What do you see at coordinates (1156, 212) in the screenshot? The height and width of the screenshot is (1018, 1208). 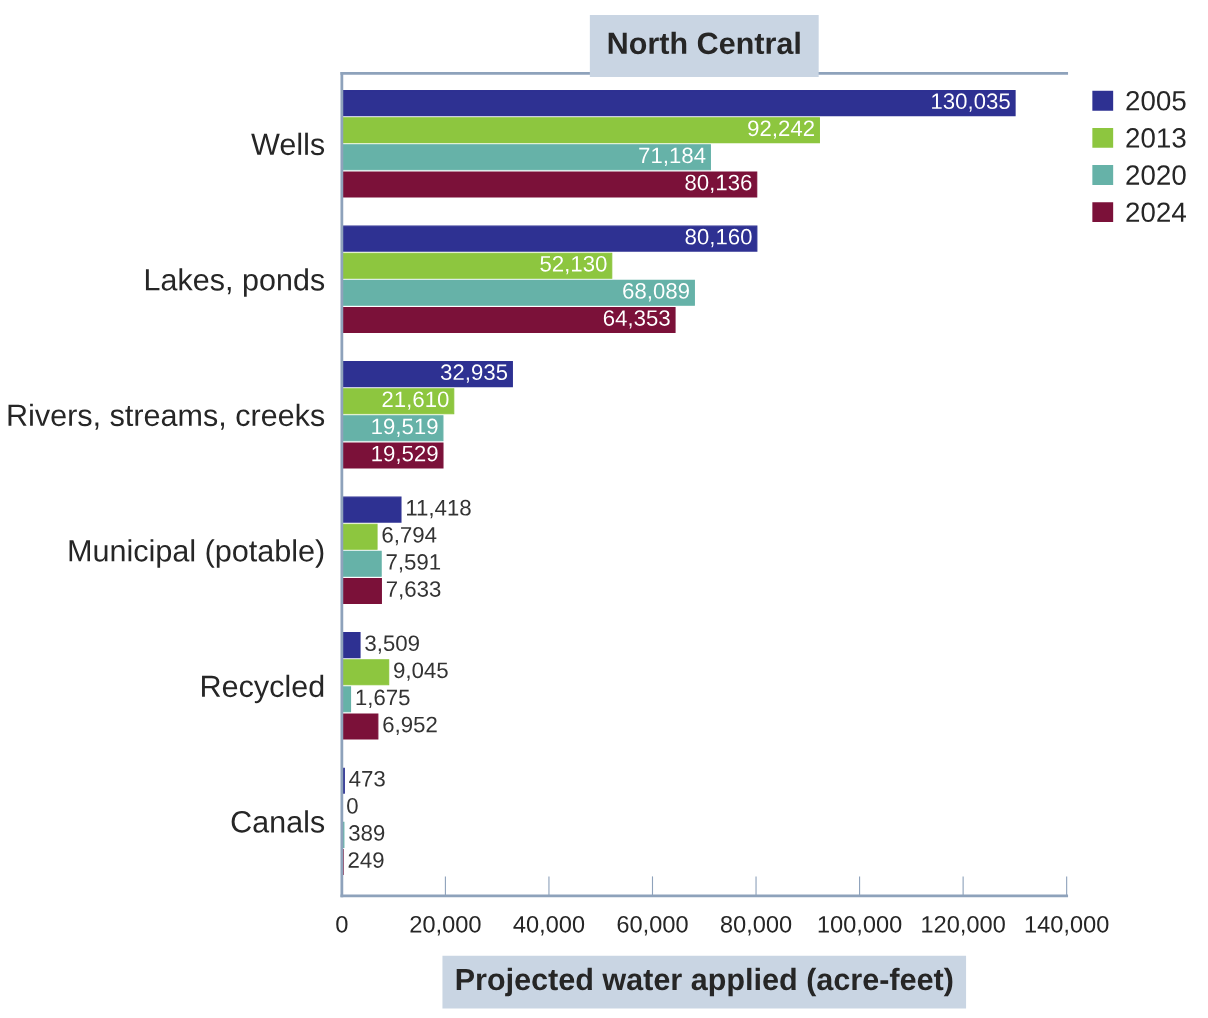 I see `legend-label: 2024` at bounding box center [1156, 212].